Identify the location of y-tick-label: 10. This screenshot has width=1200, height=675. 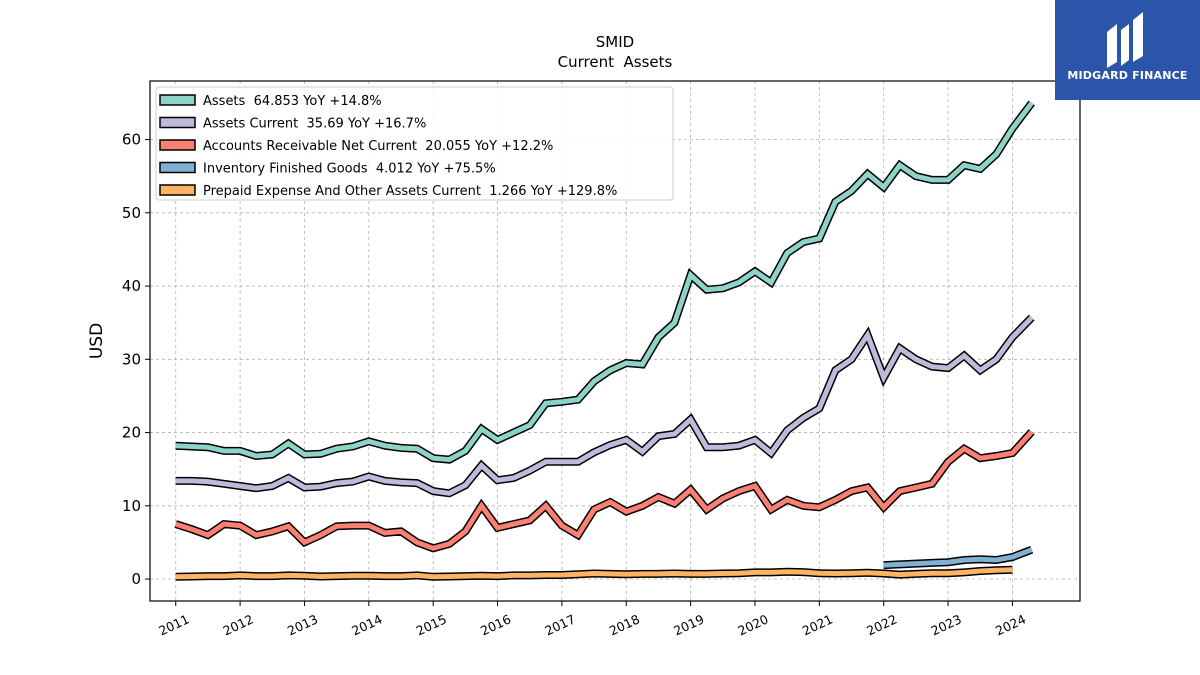
(131, 506).